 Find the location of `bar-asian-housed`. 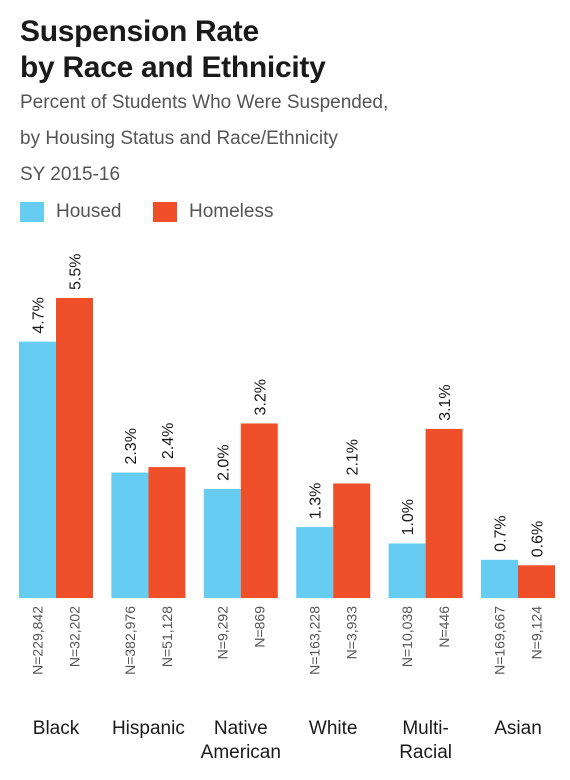

bar-asian-housed is located at coordinates (499, 578).